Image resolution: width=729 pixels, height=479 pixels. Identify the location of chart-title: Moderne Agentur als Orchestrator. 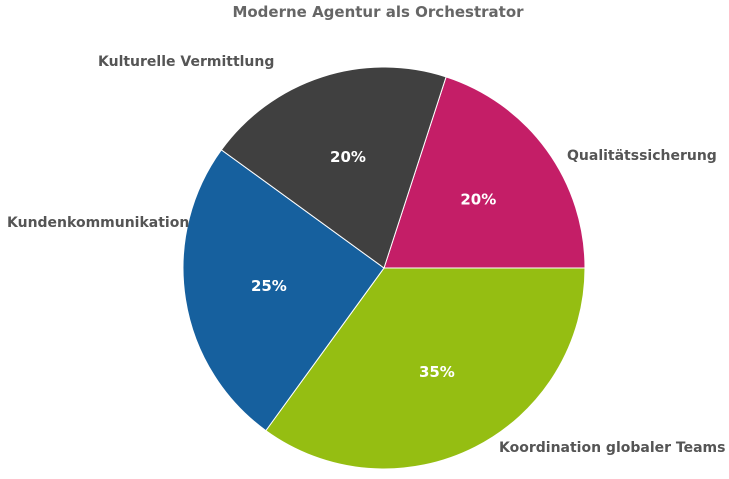
(378, 12).